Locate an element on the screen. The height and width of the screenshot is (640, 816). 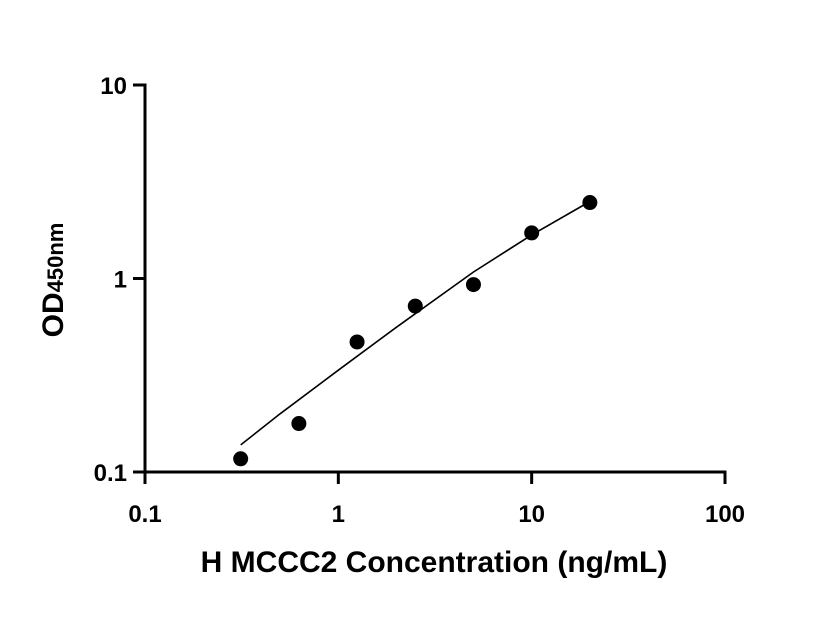
x-tick-label: 1 is located at coordinates (338, 514).